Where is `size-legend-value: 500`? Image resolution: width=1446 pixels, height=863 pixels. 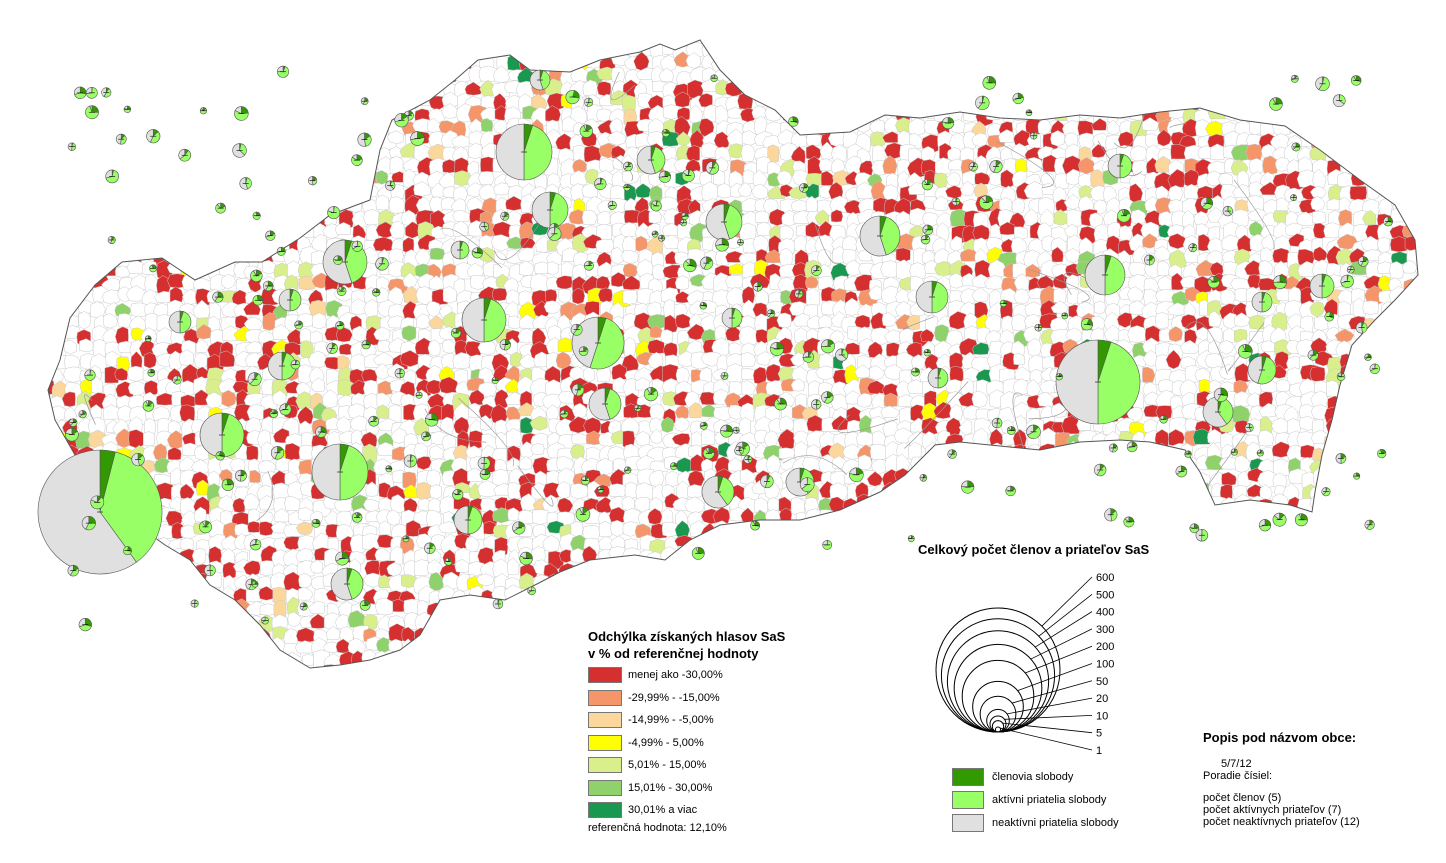
size-legend-value: 500 is located at coordinates (1105, 595).